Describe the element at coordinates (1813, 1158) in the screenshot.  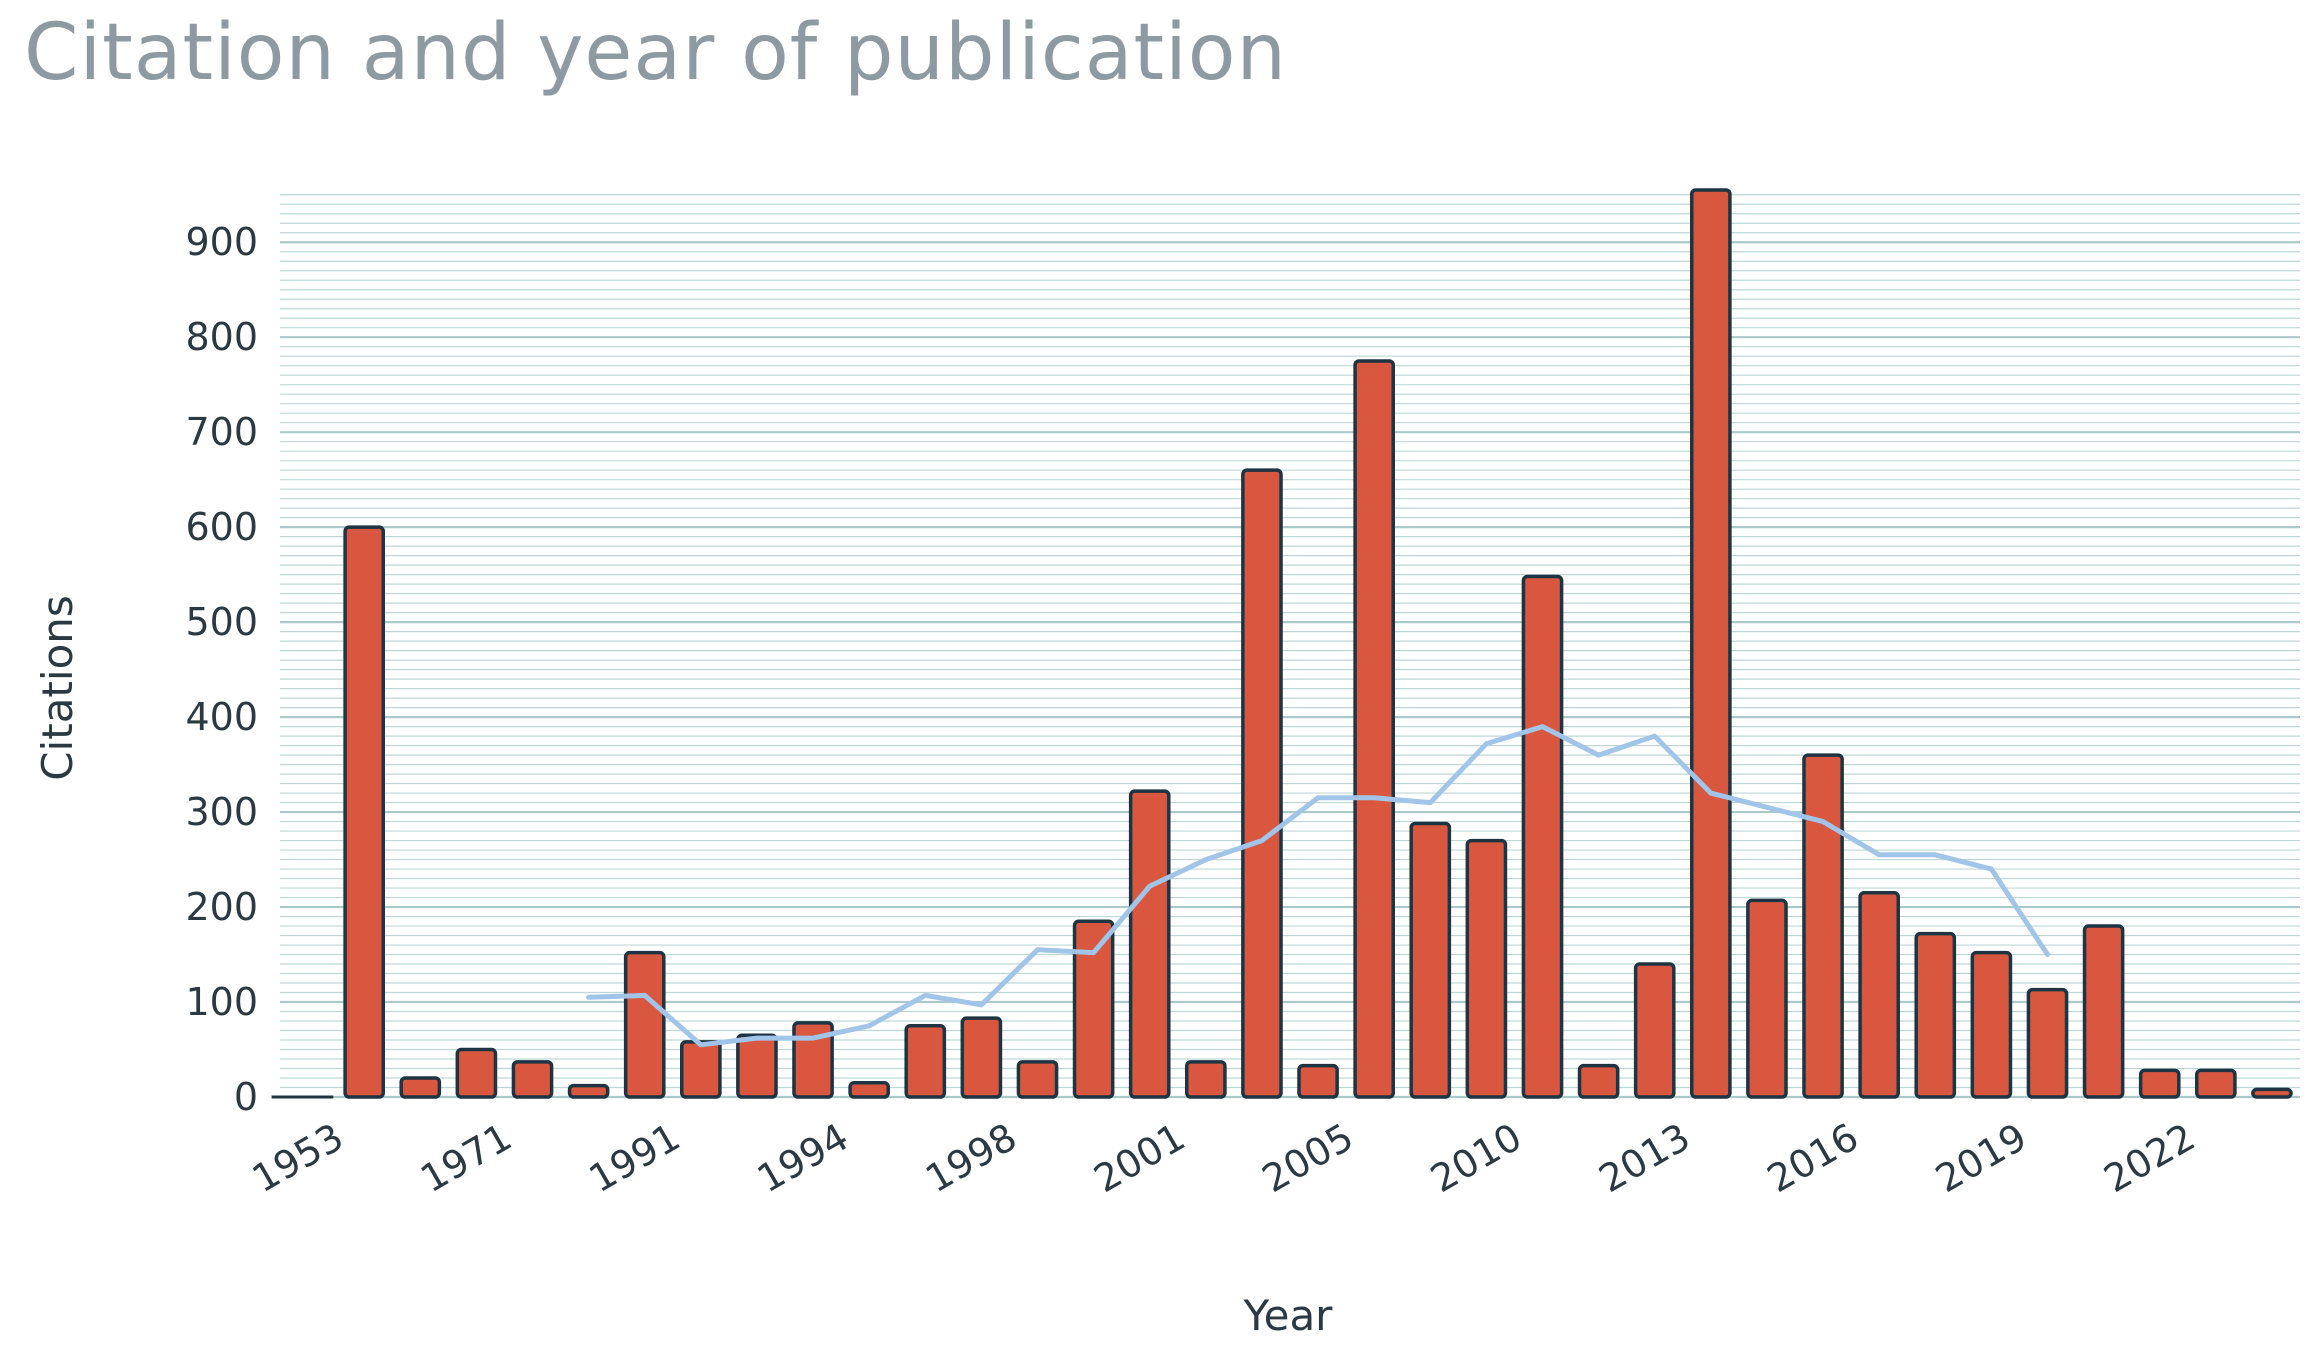
I see `x-tick-label: 2016` at that location.